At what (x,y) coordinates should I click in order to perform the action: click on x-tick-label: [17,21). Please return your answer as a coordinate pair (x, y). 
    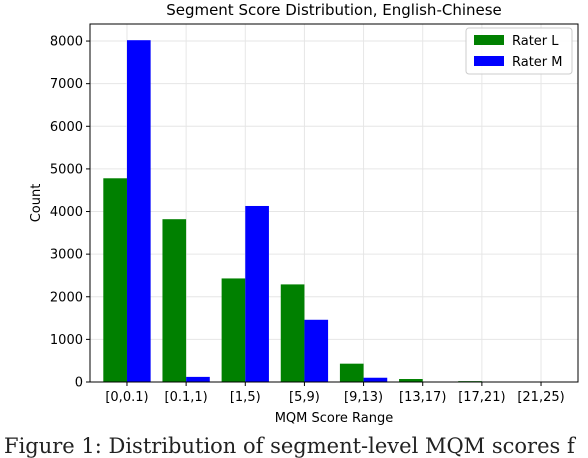
    Looking at the image, I should click on (481, 397).